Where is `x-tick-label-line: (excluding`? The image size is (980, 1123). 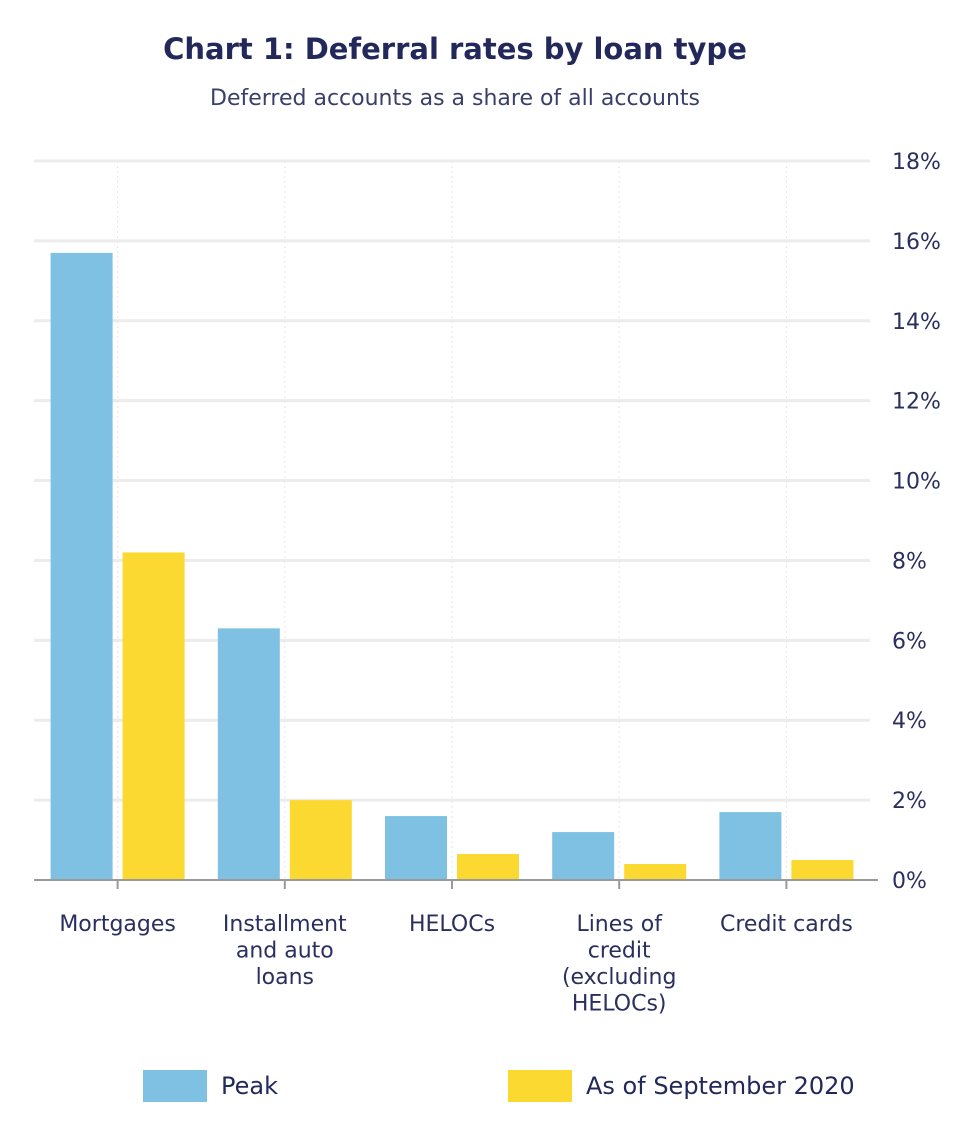 x-tick-label-line: (excluding is located at coordinates (619, 977).